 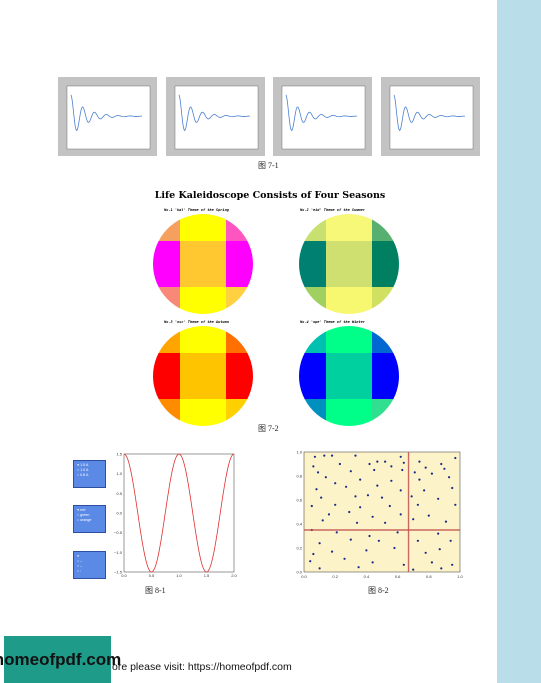 I want to click on right-sidebar, so click(x=519, y=341).